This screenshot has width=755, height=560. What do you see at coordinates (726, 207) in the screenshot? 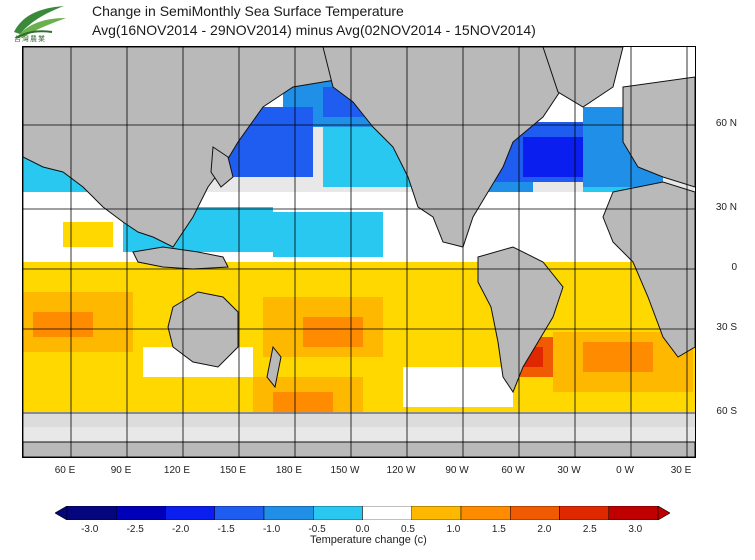
I see `lat-label-30n: 30 N` at bounding box center [726, 207].